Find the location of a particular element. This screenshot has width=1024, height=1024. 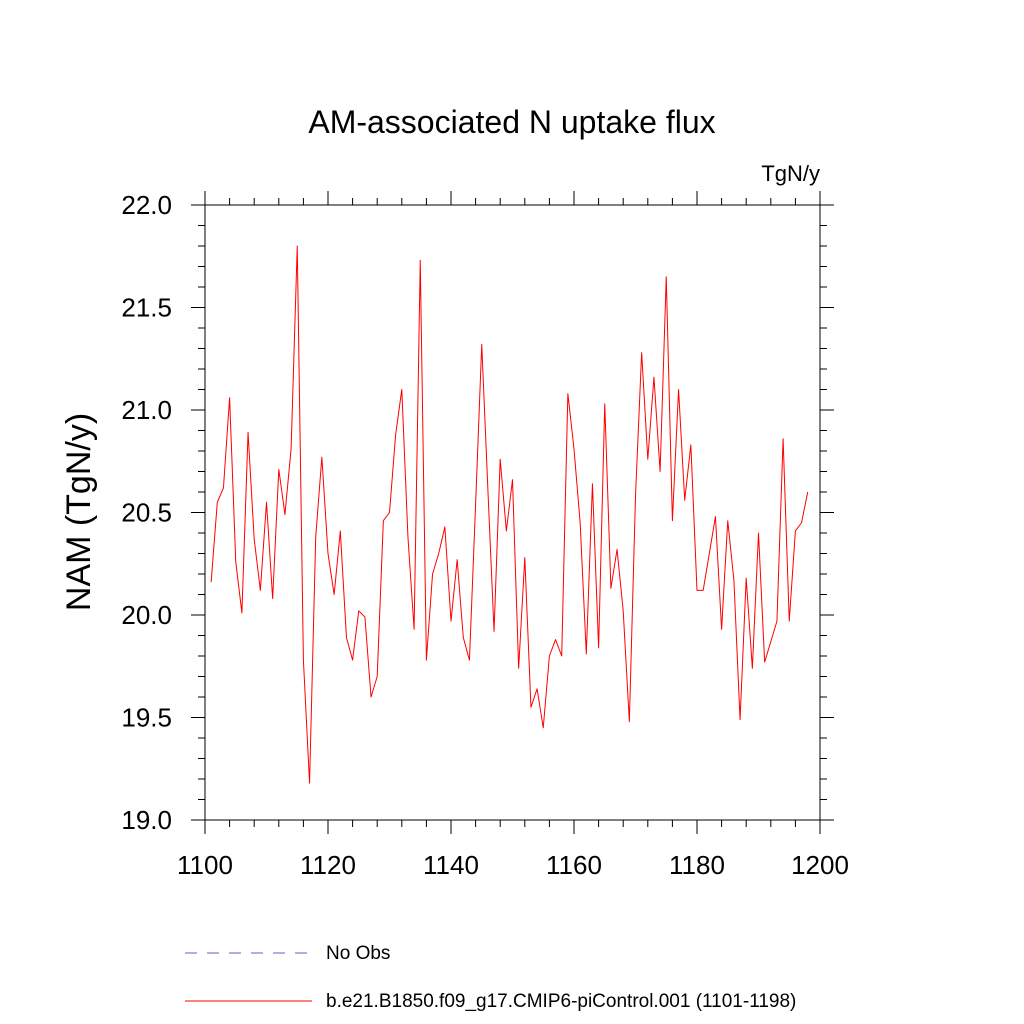

x-tick-label: 1120 is located at coordinates (328, 865).